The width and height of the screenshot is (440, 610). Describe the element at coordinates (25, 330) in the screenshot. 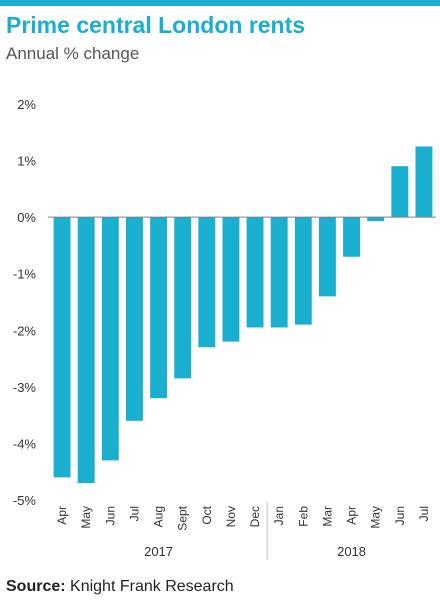

I see `y-tick-label: -2%` at that location.